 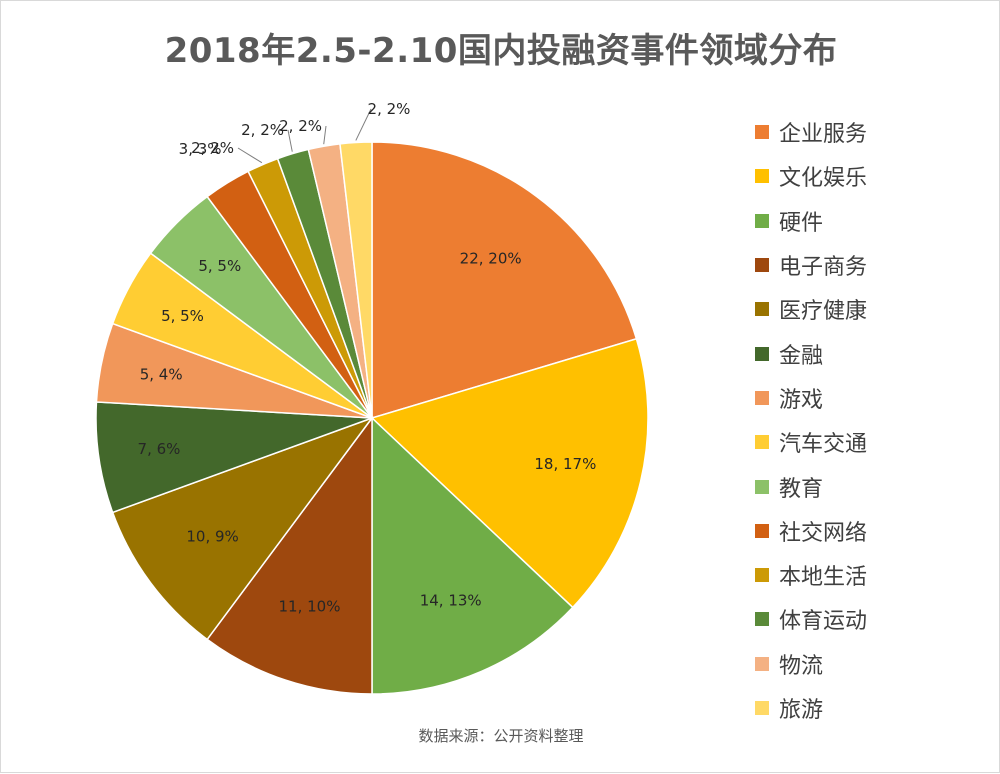 What do you see at coordinates (501, 736) in the screenshot?
I see `source-note: 数据来源：公开资料整理` at bounding box center [501, 736].